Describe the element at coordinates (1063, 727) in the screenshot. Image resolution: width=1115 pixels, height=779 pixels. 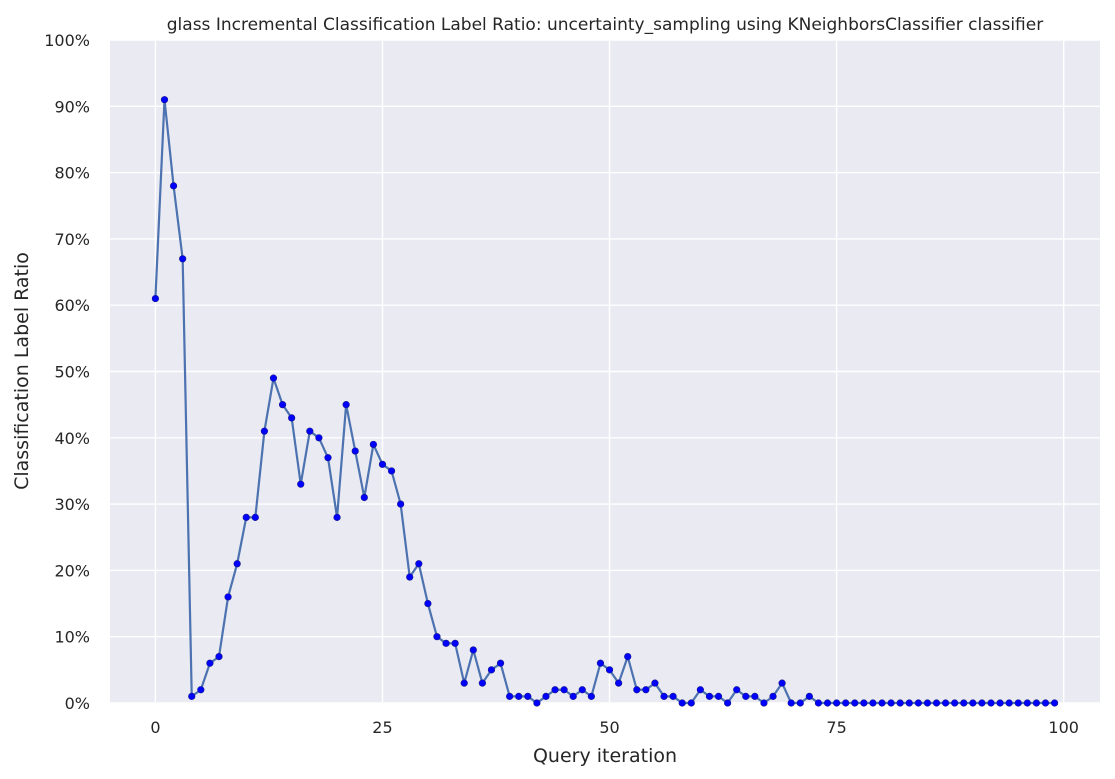
I see `x-tick-label: 100` at that location.